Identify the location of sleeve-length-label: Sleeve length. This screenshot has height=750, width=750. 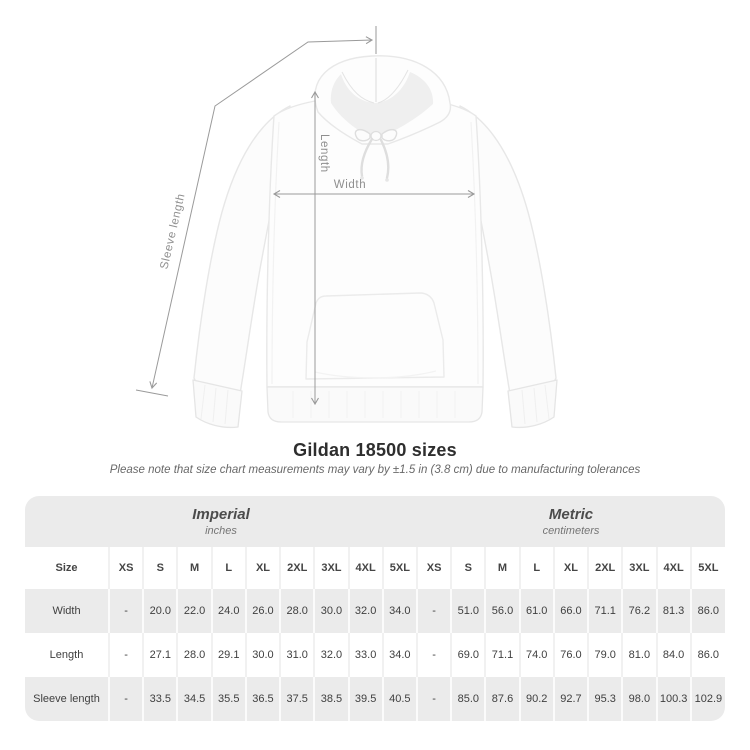
(173, 231).